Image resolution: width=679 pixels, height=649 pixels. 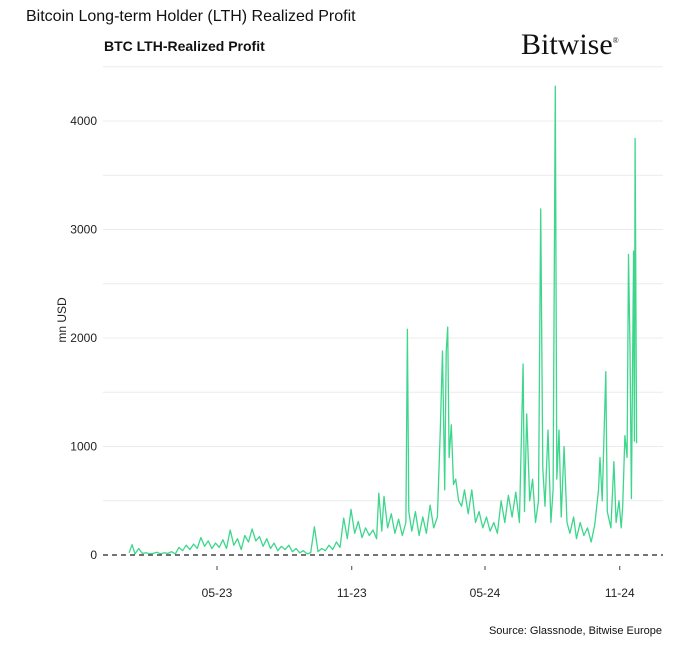 What do you see at coordinates (575, 631) in the screenshot?
I see `source-note: Source: Glassnode, Bitwise Europe` at bounding box center [575, 631].